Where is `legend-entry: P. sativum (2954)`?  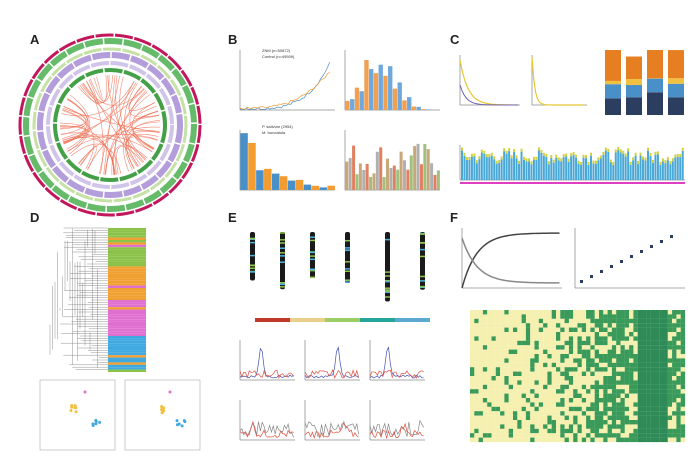 legend-entry: P. sativum (2954) is located at coordinates (277, 126).